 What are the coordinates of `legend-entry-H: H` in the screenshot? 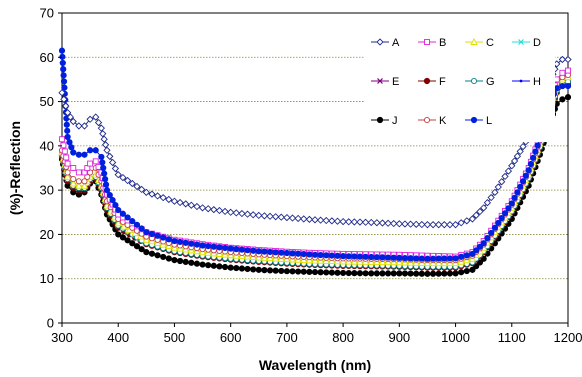 It's located at (526, 82).